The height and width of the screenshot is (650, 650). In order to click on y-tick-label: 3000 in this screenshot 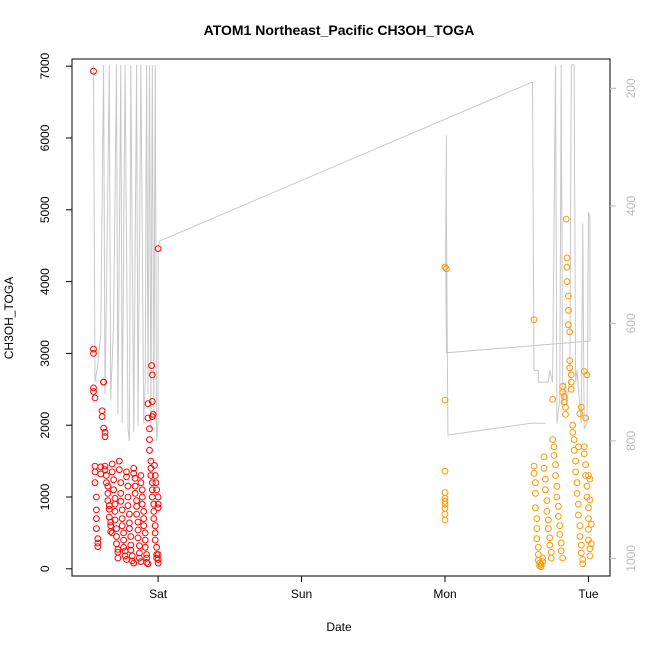, I will do `click(45, 353)`.